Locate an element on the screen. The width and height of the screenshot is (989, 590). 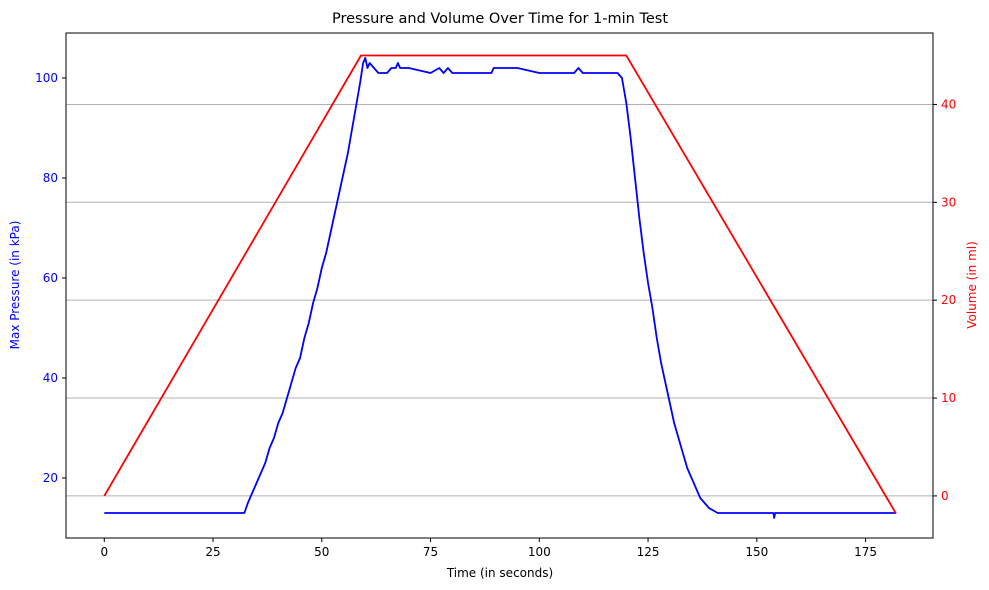
x-tick-label-175: 175 is located at coordinates (865, 552).